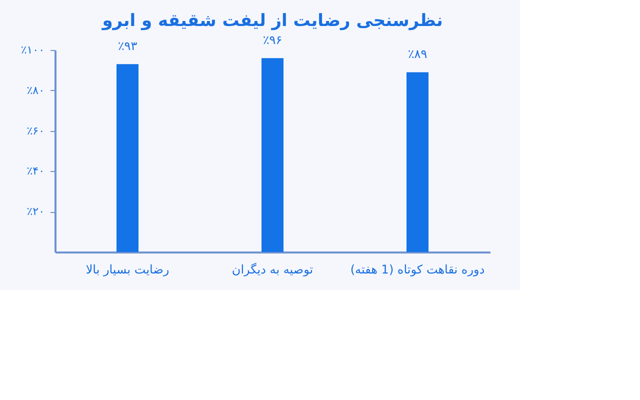  Describe the element at coordinates (273, 269) in the screenshot. I see `x-tick-label: توصیه به دیگران` at that location.